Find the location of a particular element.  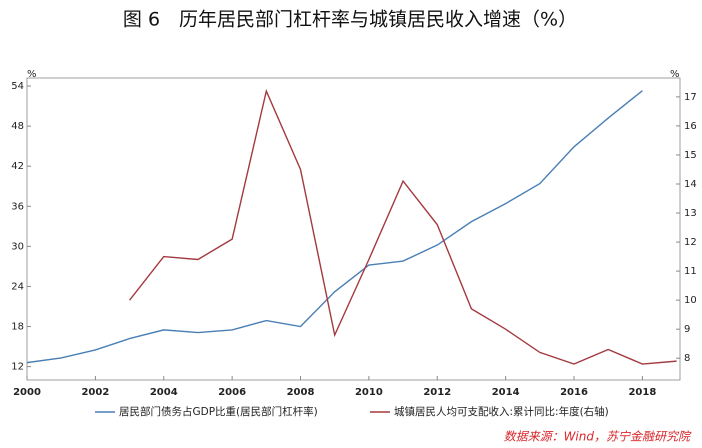

y-tick-label: 36 is located at coordinates (17, 206).